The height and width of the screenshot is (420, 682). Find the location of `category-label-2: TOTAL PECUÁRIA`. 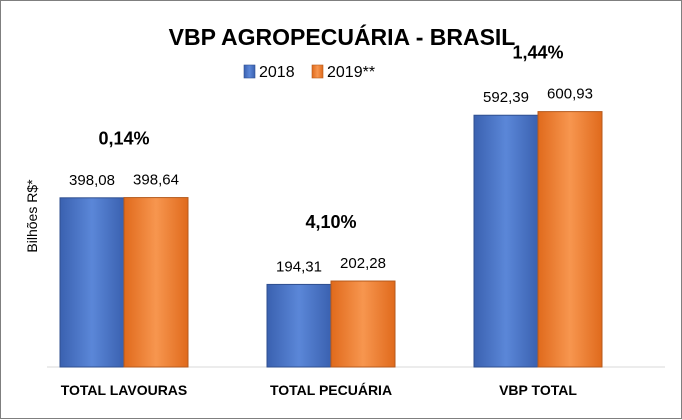

category-label-2: TOTAL PECUÁRIA is located at coordinates (331, 390).